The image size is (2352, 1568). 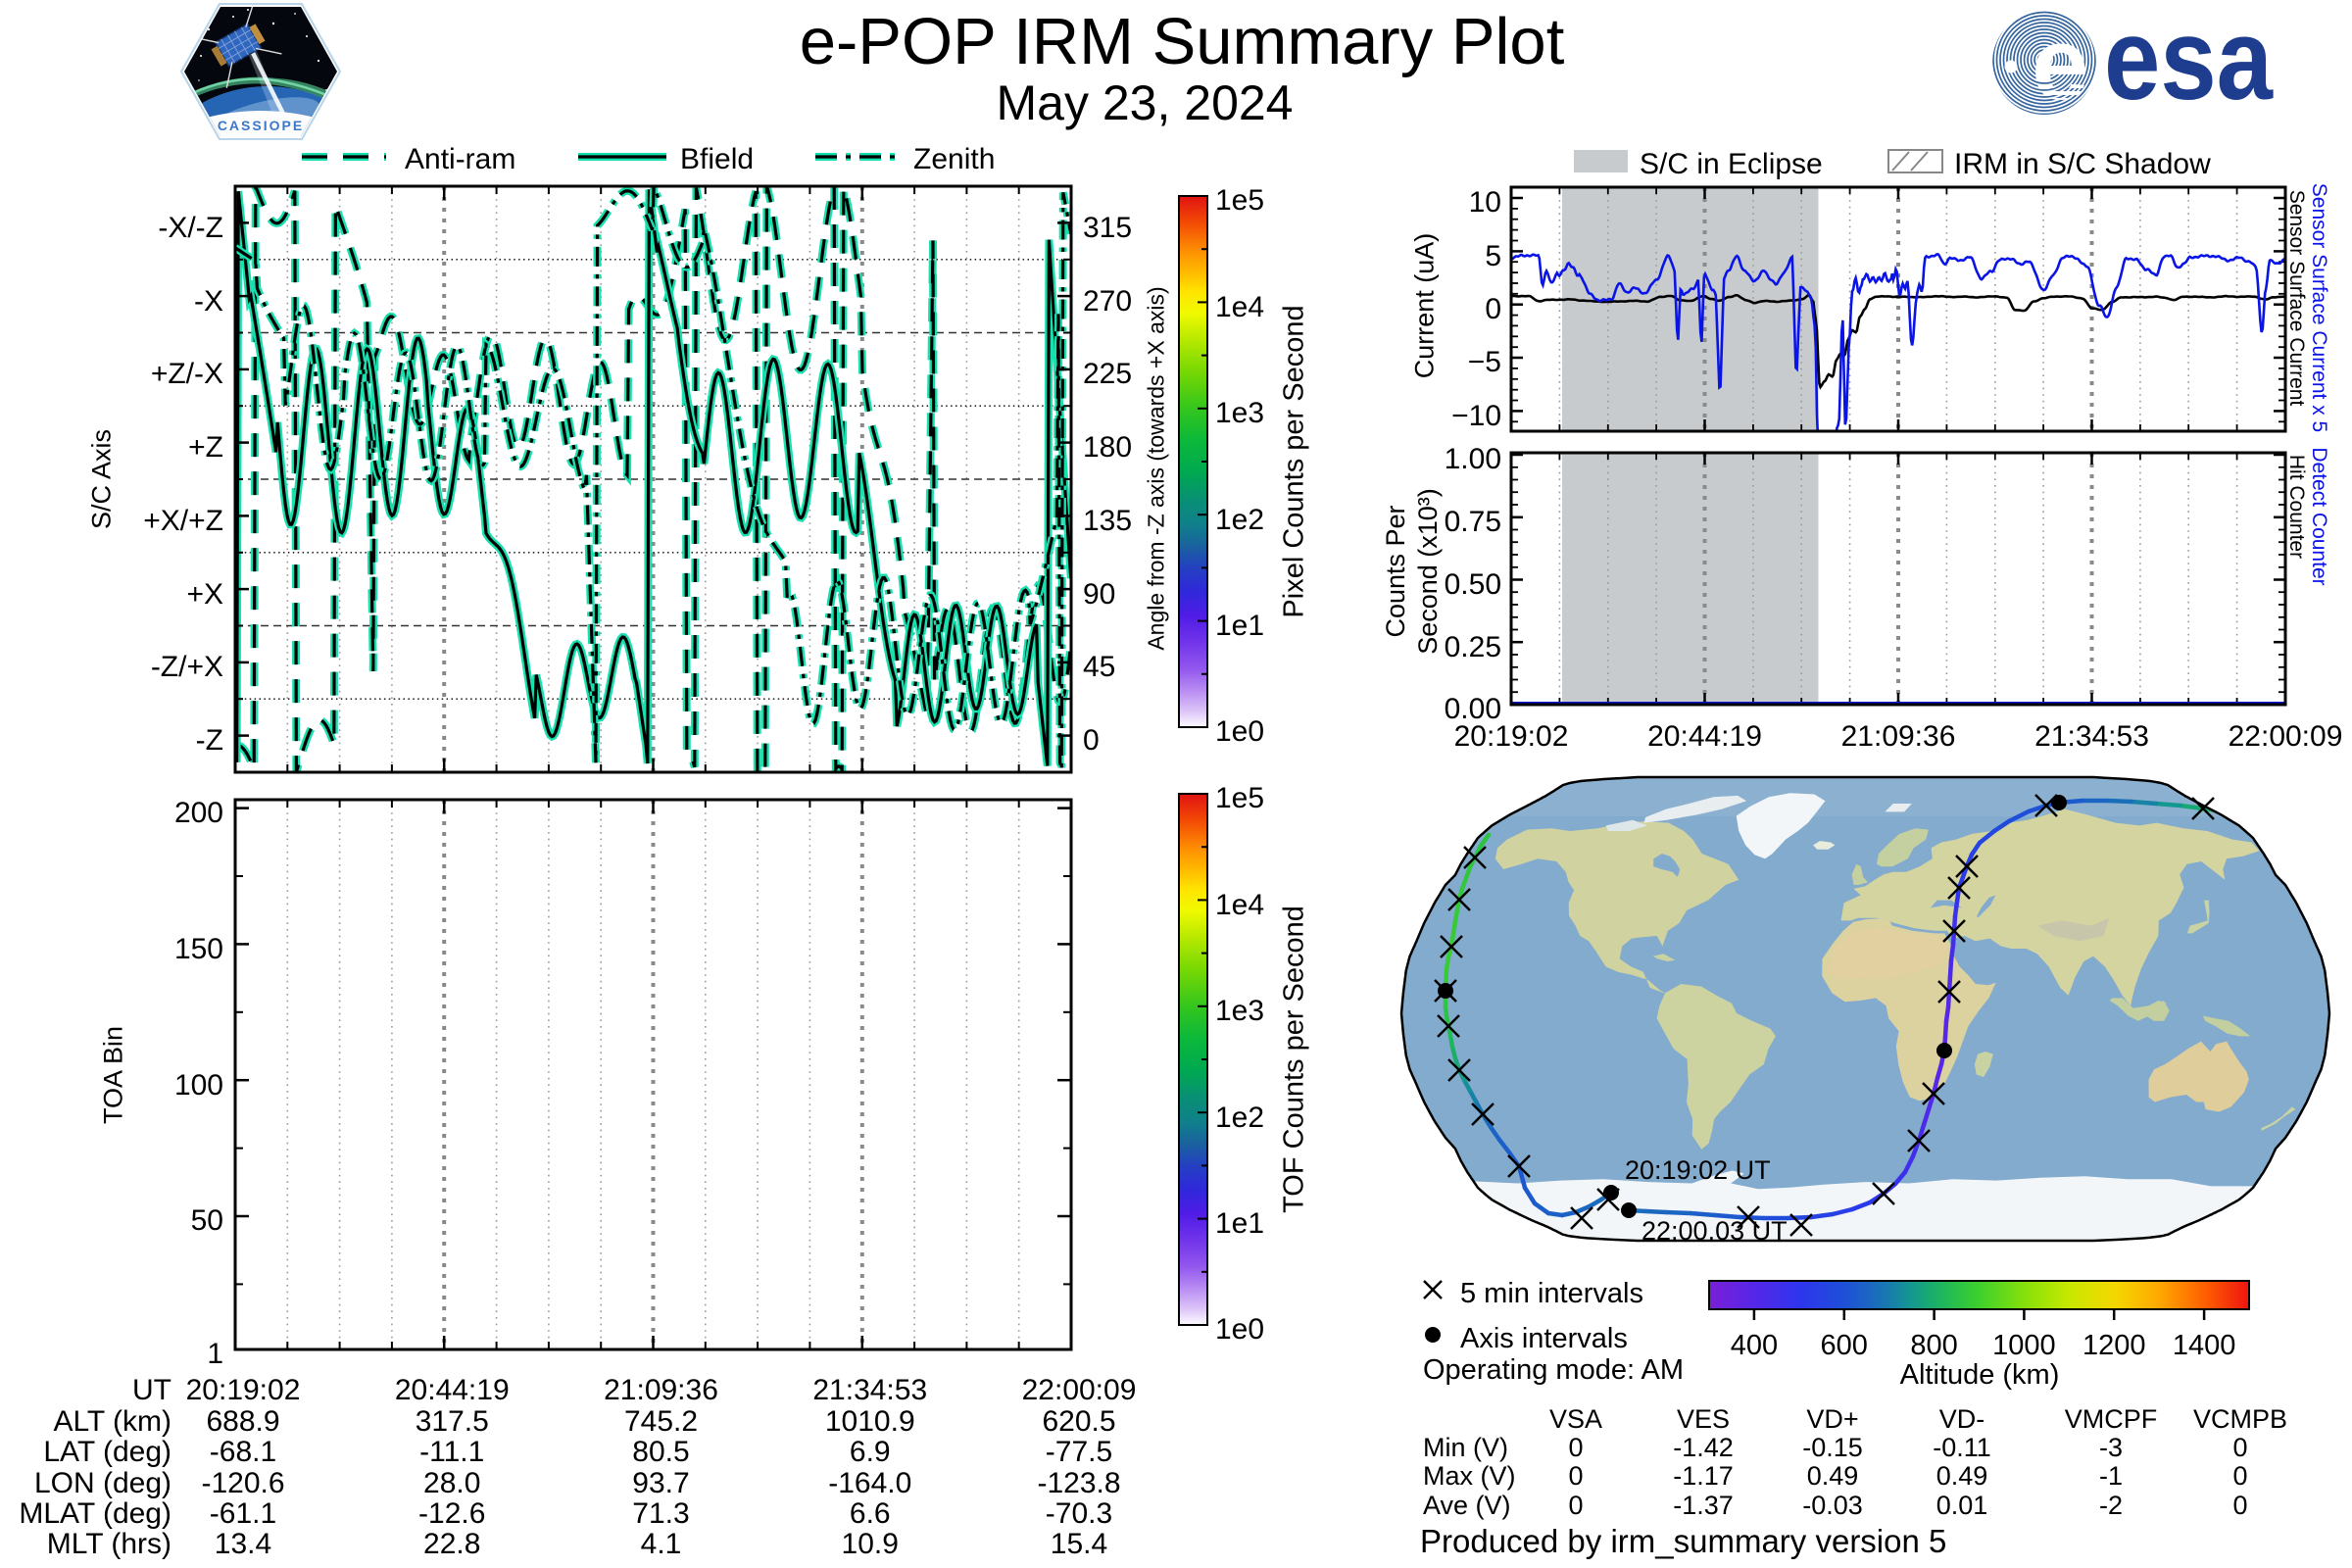 What do you see at coordinates (2189, 63) in the screenshot?
I see `svg-text: esa` at bounding box center [2189, 63].